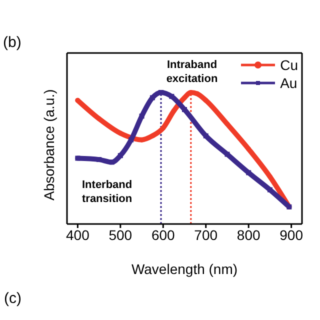 The image size is (320, 320). What do you see at coordinates (163, 234) in the screenshot?
I see `x-tick-label: 600` at bounding box center [163, 234].